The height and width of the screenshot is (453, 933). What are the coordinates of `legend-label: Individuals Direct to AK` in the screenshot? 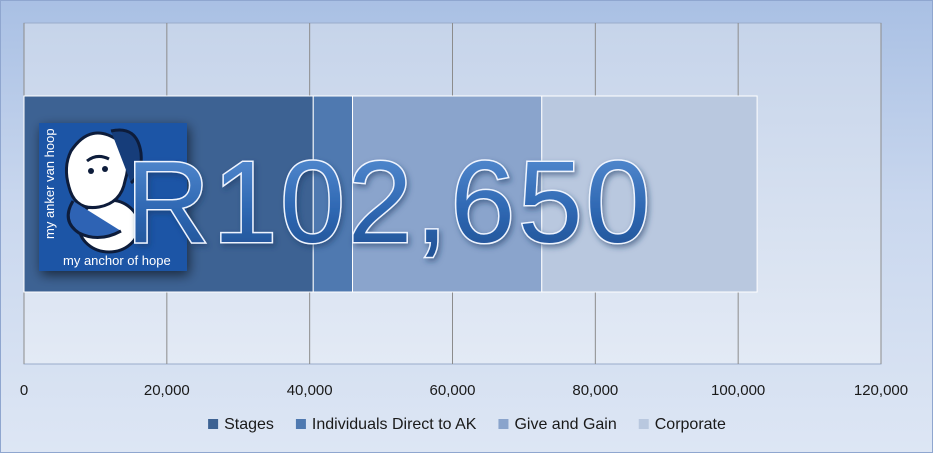 It's located at (394, 424).